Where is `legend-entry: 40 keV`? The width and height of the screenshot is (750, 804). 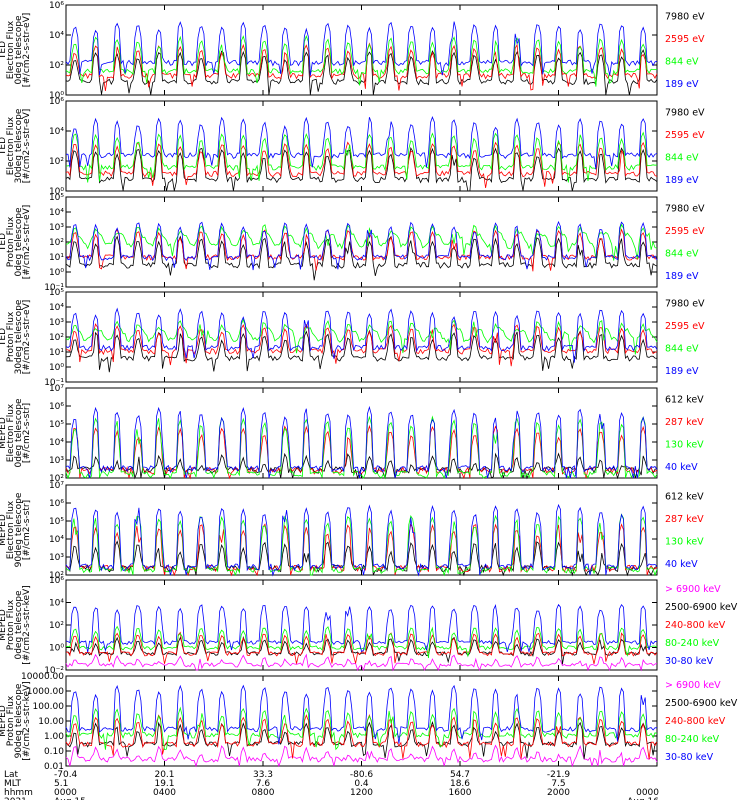
legend-entry: 40 keV is located at coordinates (681, 467).